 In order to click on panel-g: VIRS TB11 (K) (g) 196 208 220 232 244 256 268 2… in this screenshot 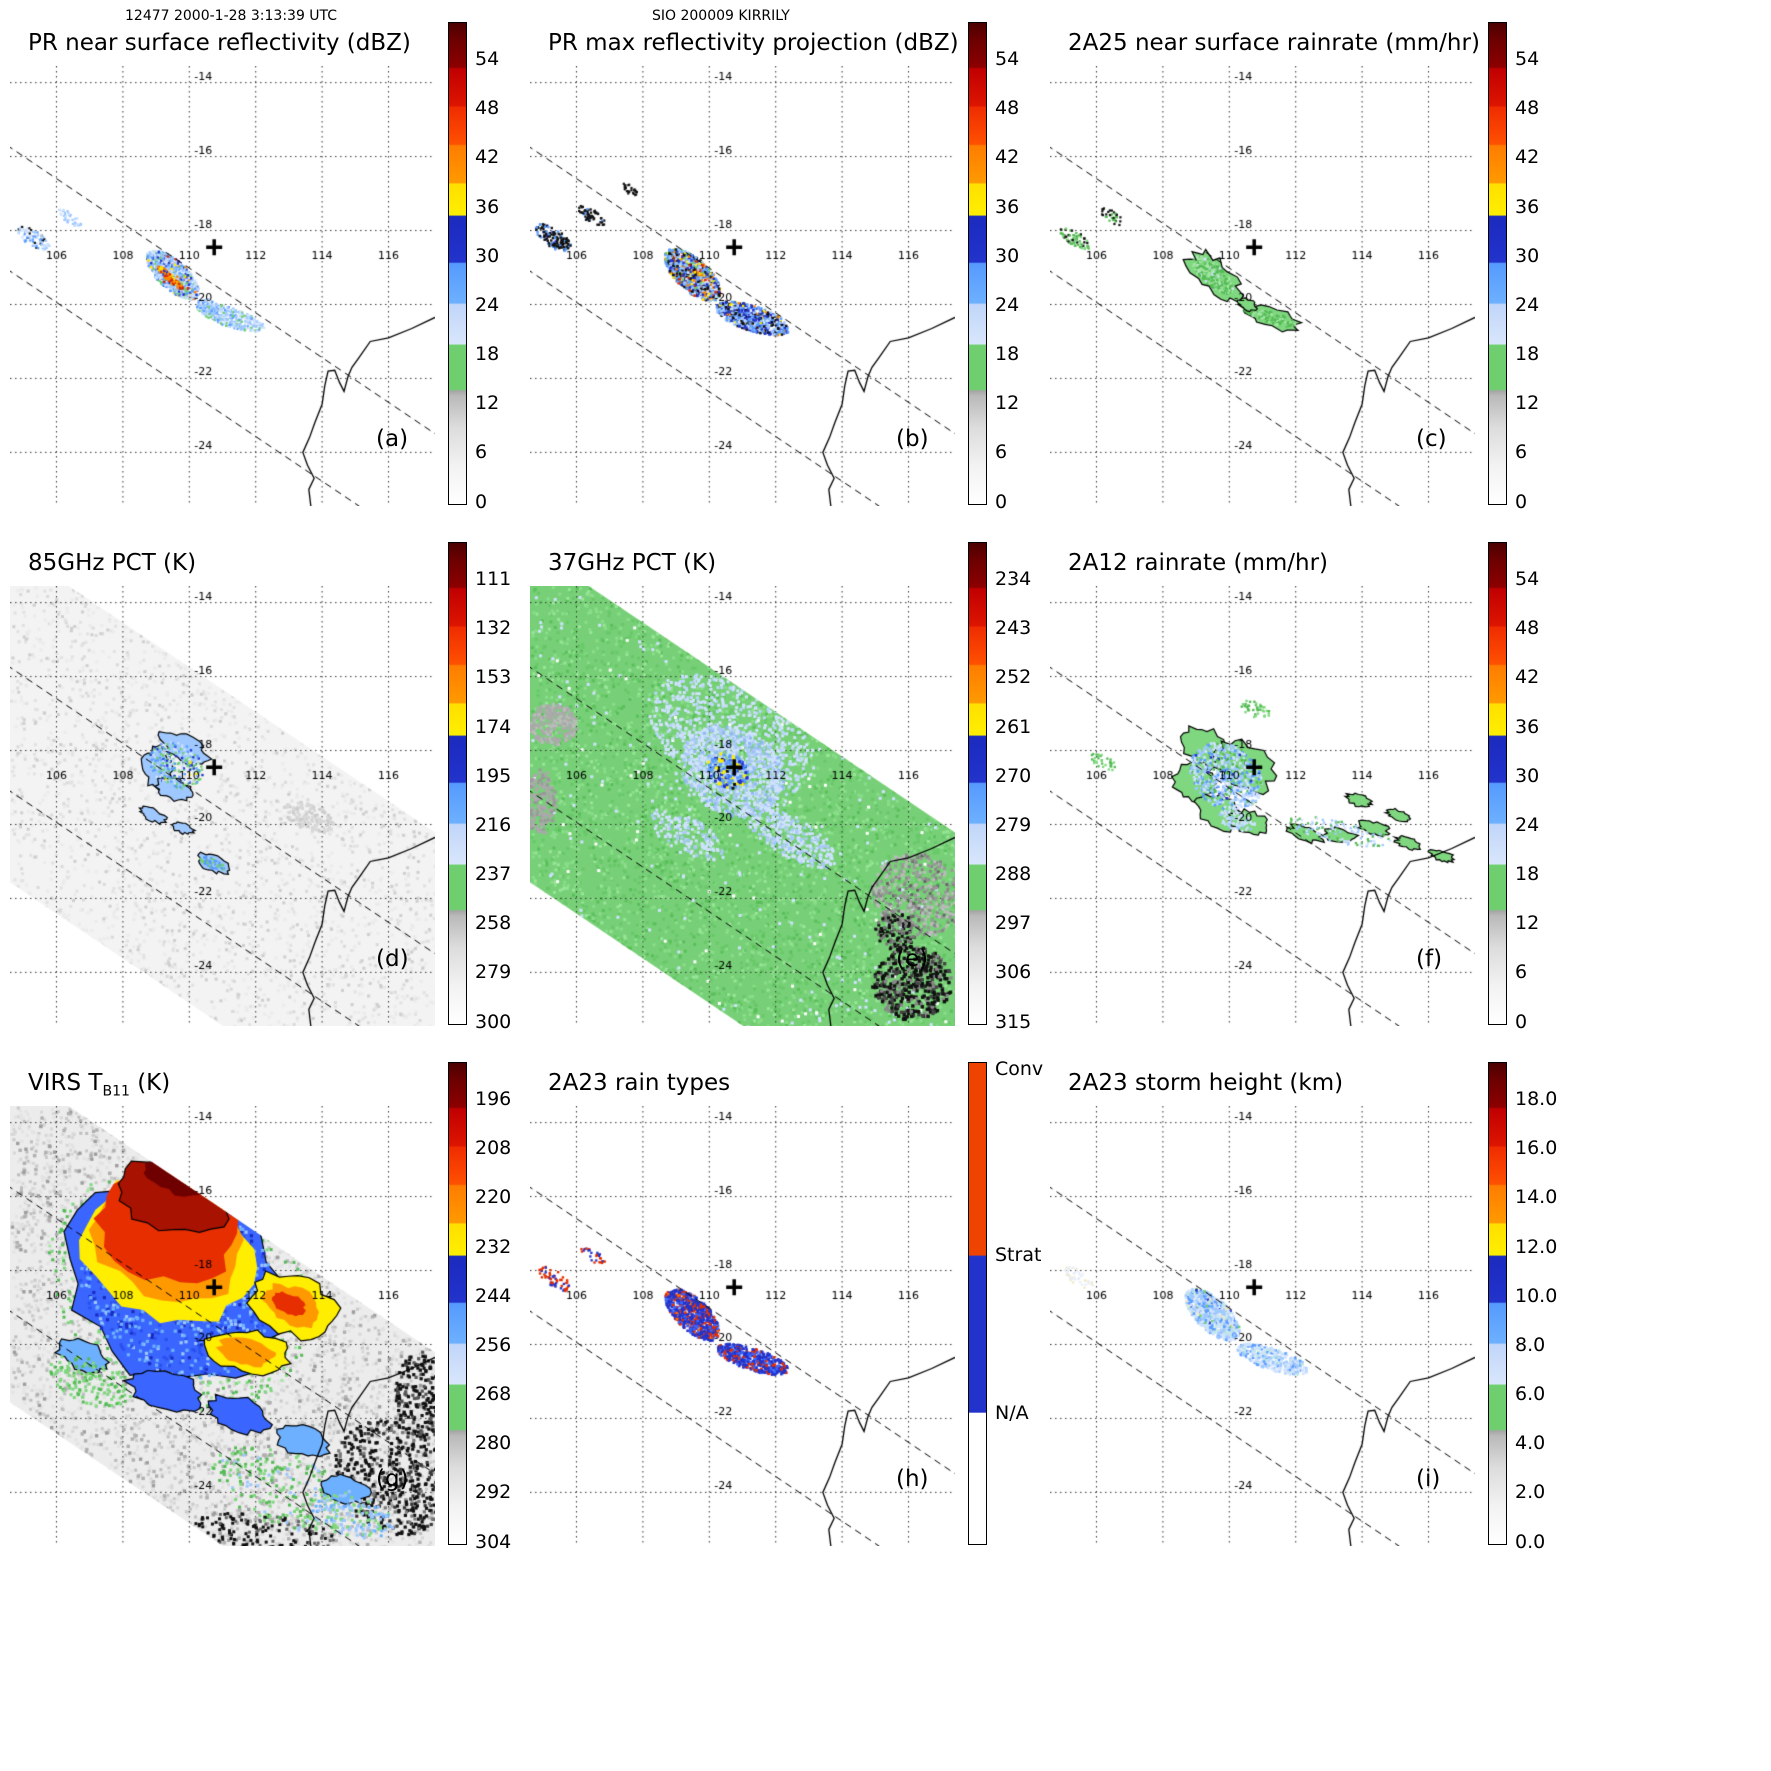, I will do `click(266, 1310)`.